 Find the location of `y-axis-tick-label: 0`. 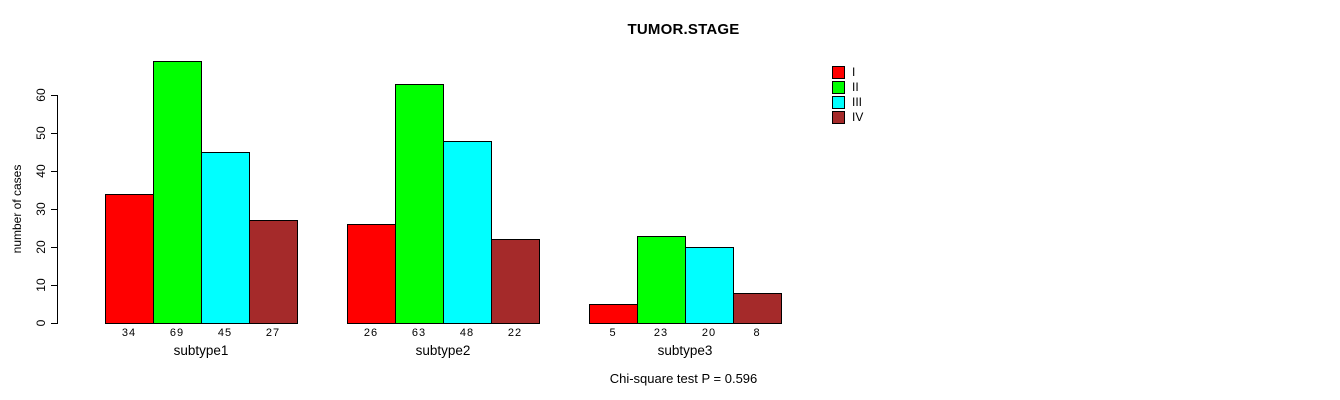

y-axis-tick-label: 0 is located at coordinates (41, 323).